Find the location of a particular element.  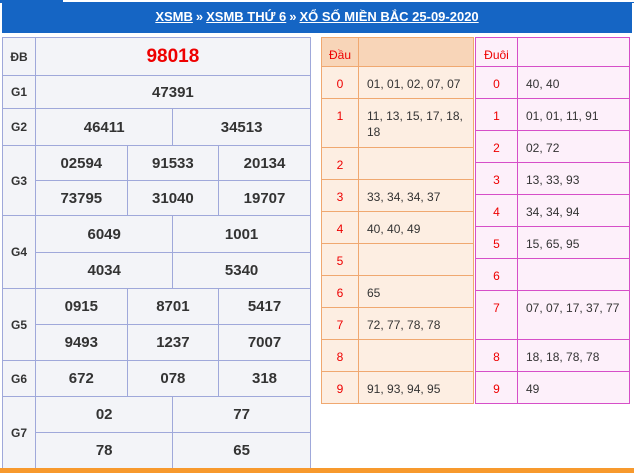

duoi-row: 3 13, 33, 93 is located at coordinates (552, 178).